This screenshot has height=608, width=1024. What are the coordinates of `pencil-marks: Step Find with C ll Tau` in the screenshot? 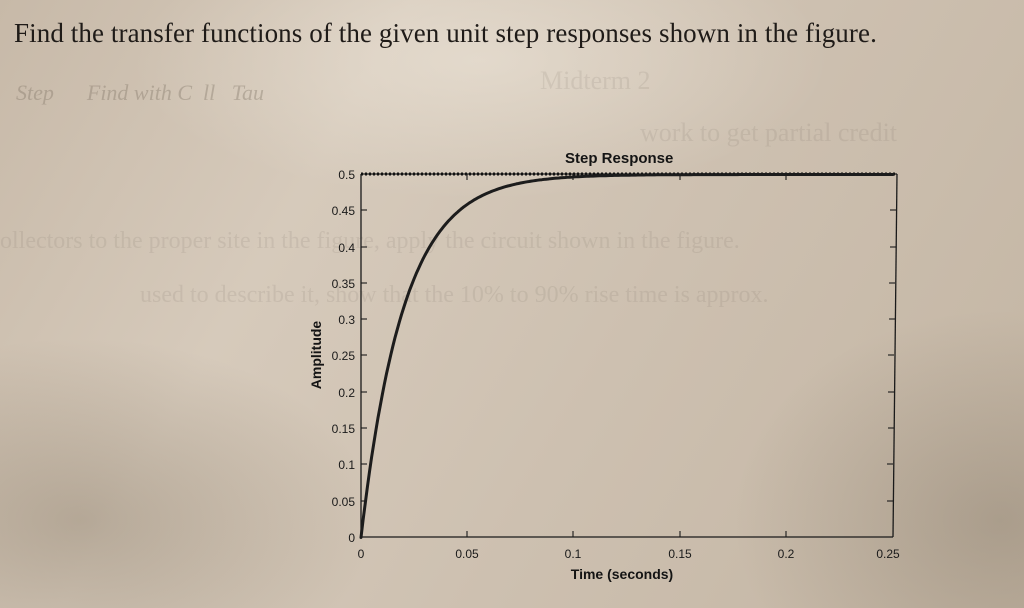 It's located at (140, 92).